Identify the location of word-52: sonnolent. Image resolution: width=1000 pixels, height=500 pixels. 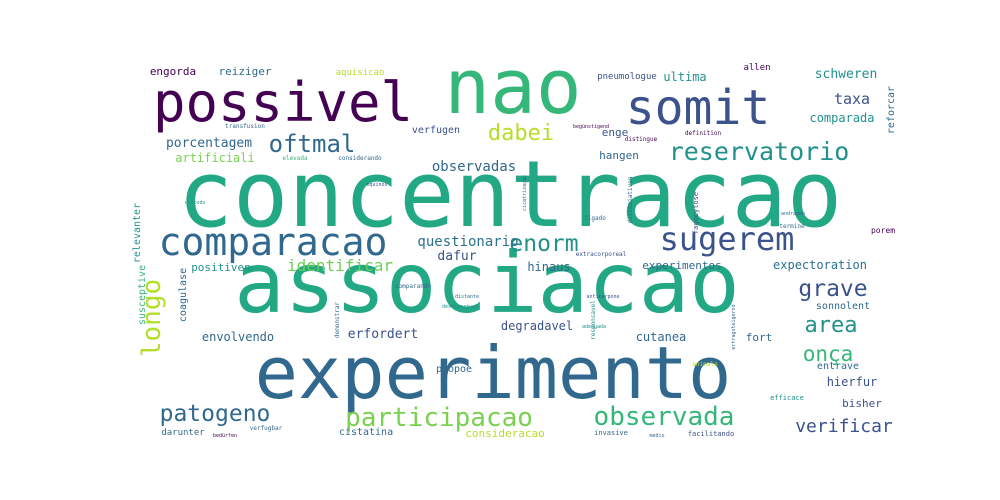
(843, 306).